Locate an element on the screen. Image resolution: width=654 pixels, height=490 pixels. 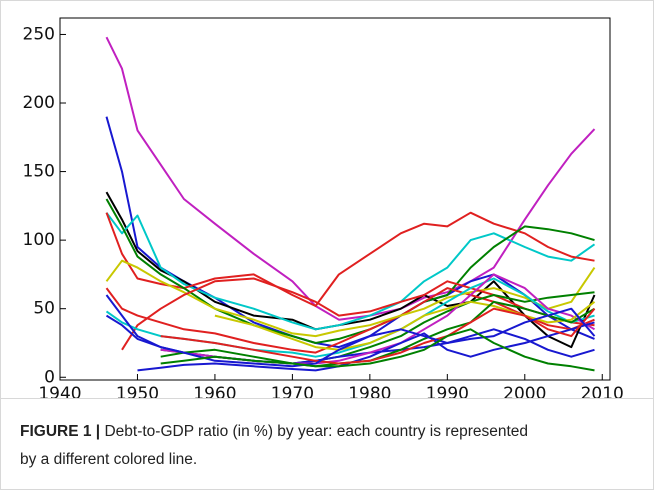
x-tick-label: 1950 is located at coordinates (137, 391).